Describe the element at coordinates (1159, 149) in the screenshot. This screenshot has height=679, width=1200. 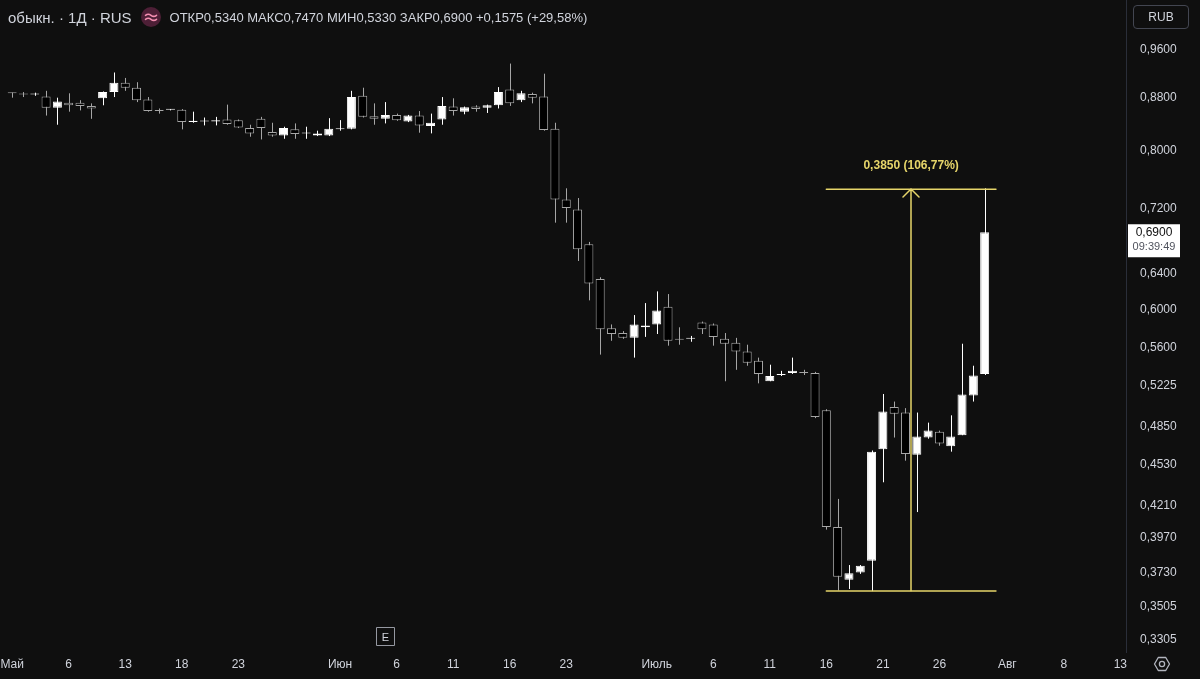
I see `y-tick-label: 0,8000` at that location.